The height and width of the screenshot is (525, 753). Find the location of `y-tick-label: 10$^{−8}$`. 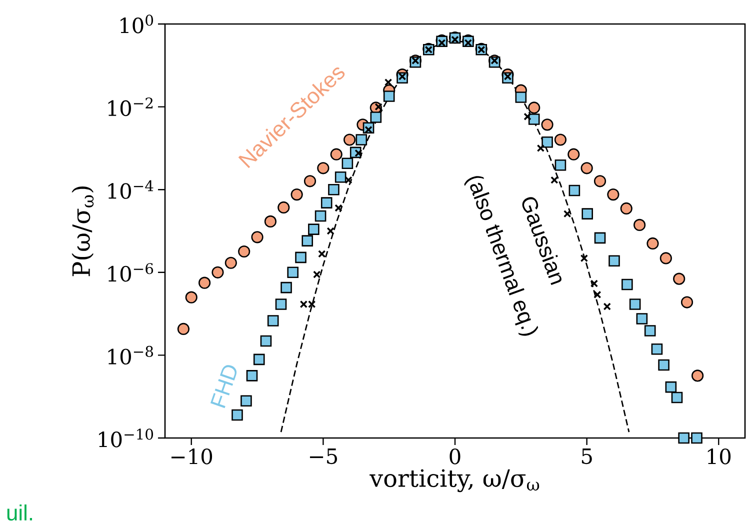

y-tick-label: 10$^{−8}$ is located at coordinates (130, 355).